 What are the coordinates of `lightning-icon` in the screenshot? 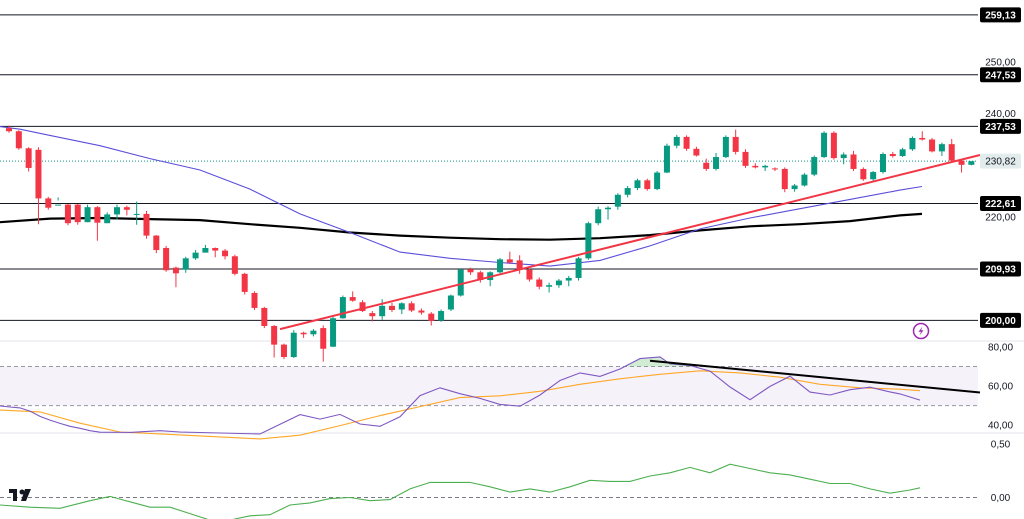 It's located at (921, 331).